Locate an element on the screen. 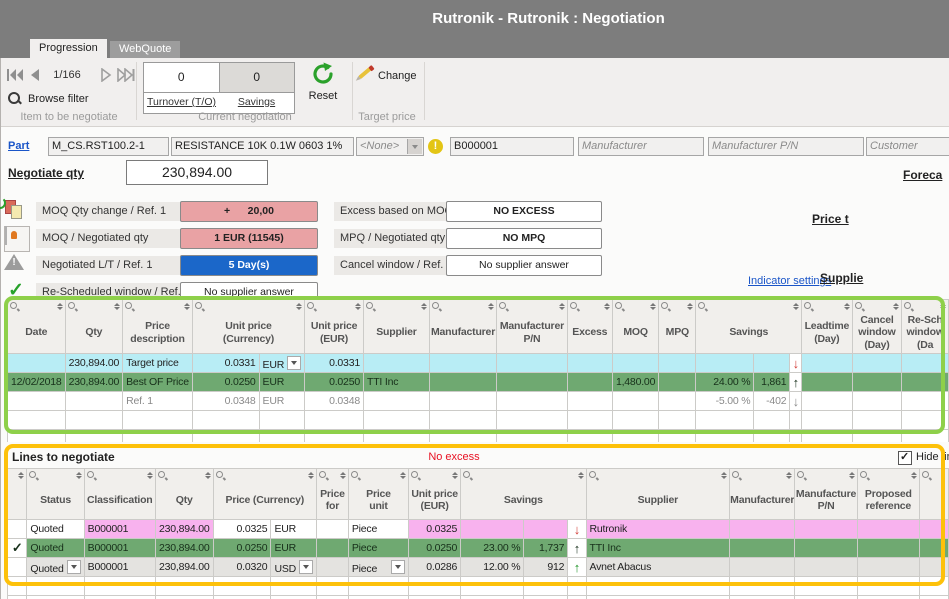  cell-date: 12/02/2018 is located at coordinates (36, 382).